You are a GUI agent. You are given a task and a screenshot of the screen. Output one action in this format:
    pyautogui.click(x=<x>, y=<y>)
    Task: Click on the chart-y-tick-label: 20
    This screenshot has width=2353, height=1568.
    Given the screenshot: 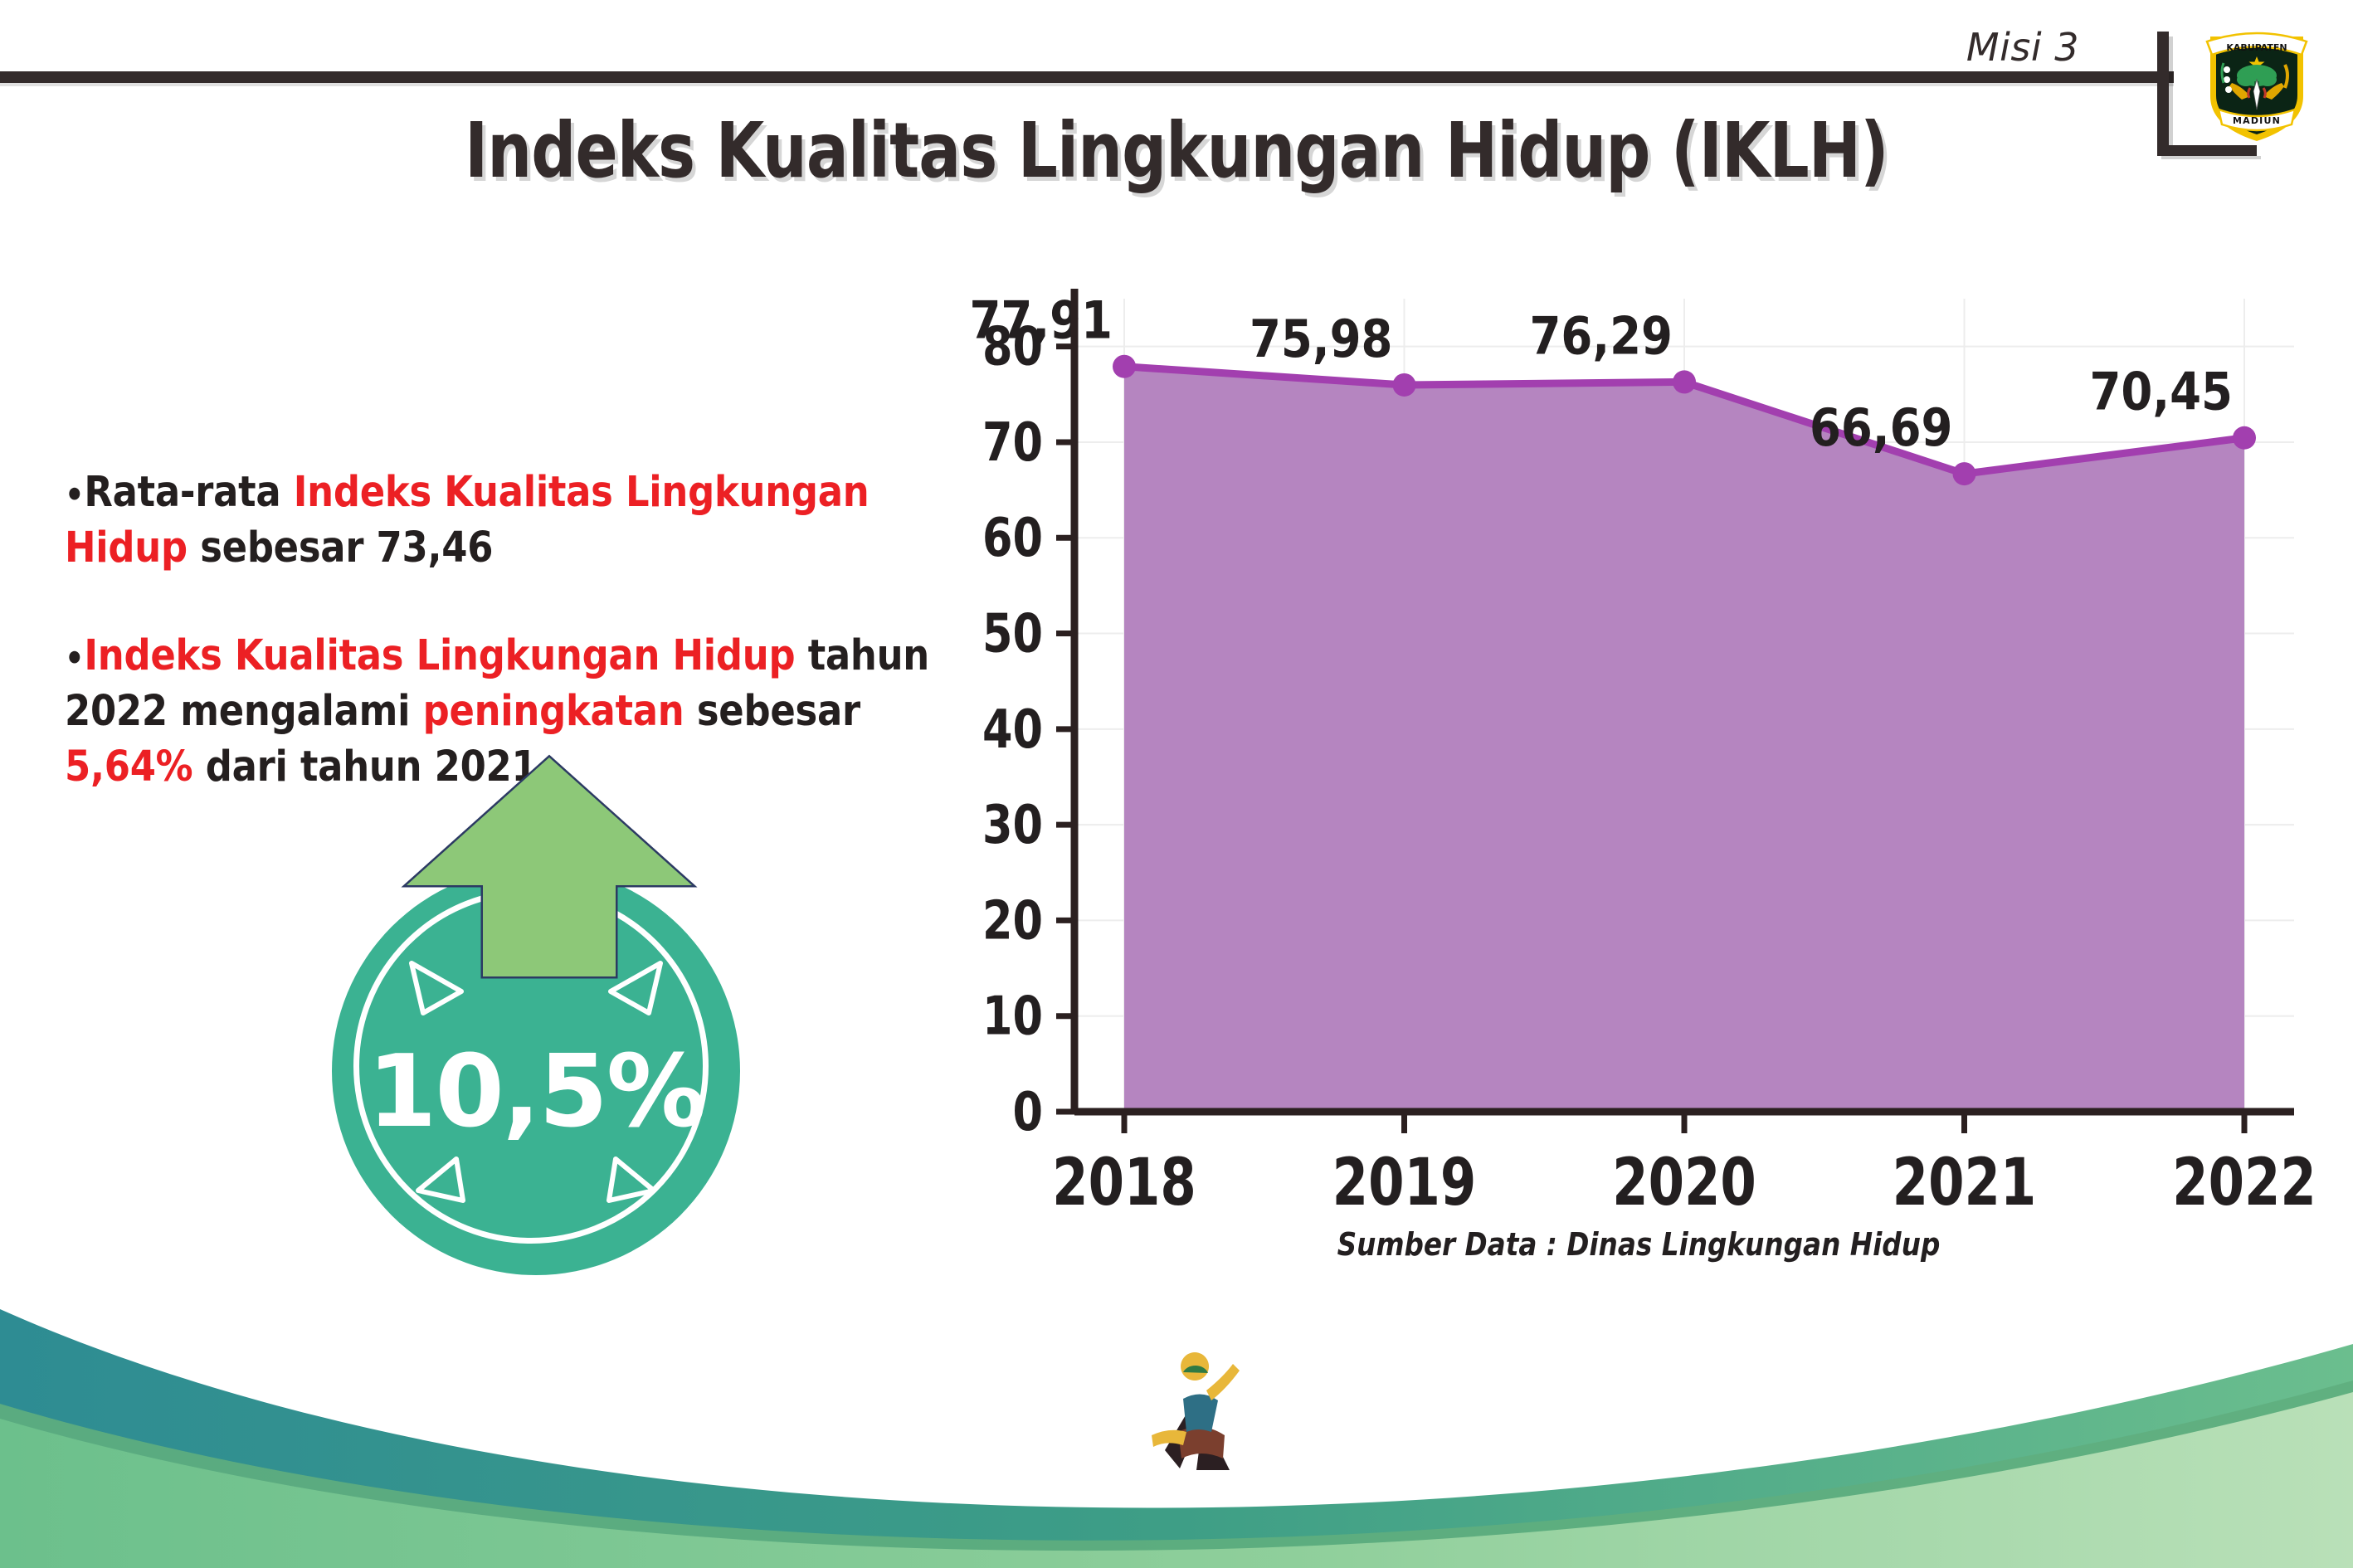 What is the action you would take?
    pyautogui.click(x=1012, y=920)
    